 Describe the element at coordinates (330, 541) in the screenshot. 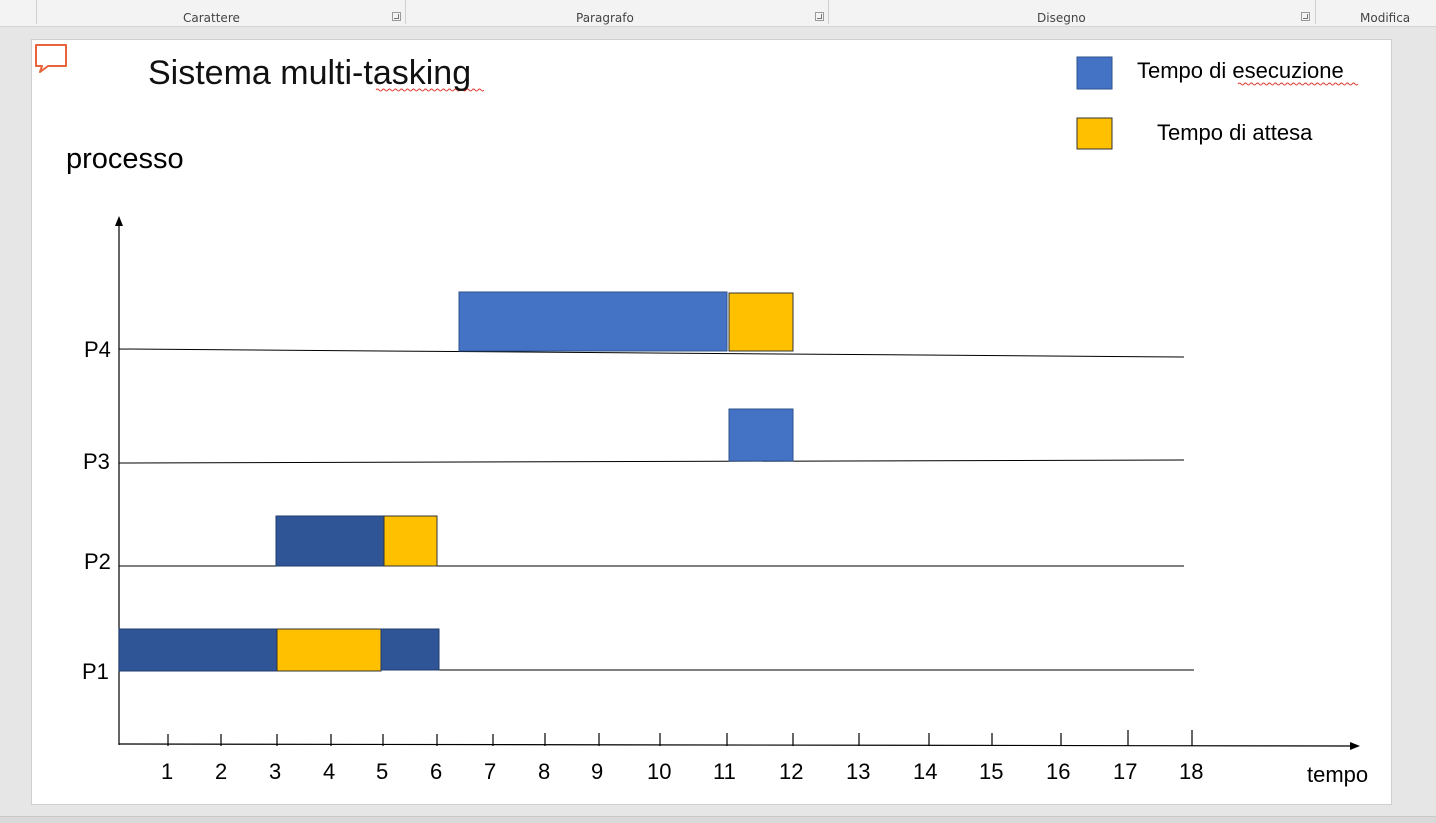

I see `p2-execution-bar` at that location.